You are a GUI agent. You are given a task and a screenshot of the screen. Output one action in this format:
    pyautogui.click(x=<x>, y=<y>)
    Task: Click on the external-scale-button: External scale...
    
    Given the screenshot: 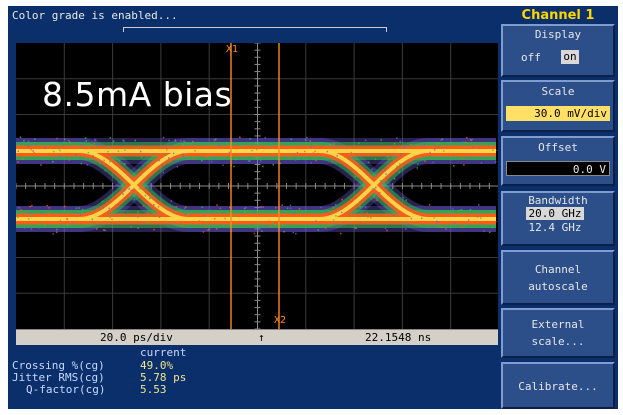 What is the action you would take?
    pyautogui.click(x=558, y=333)
    